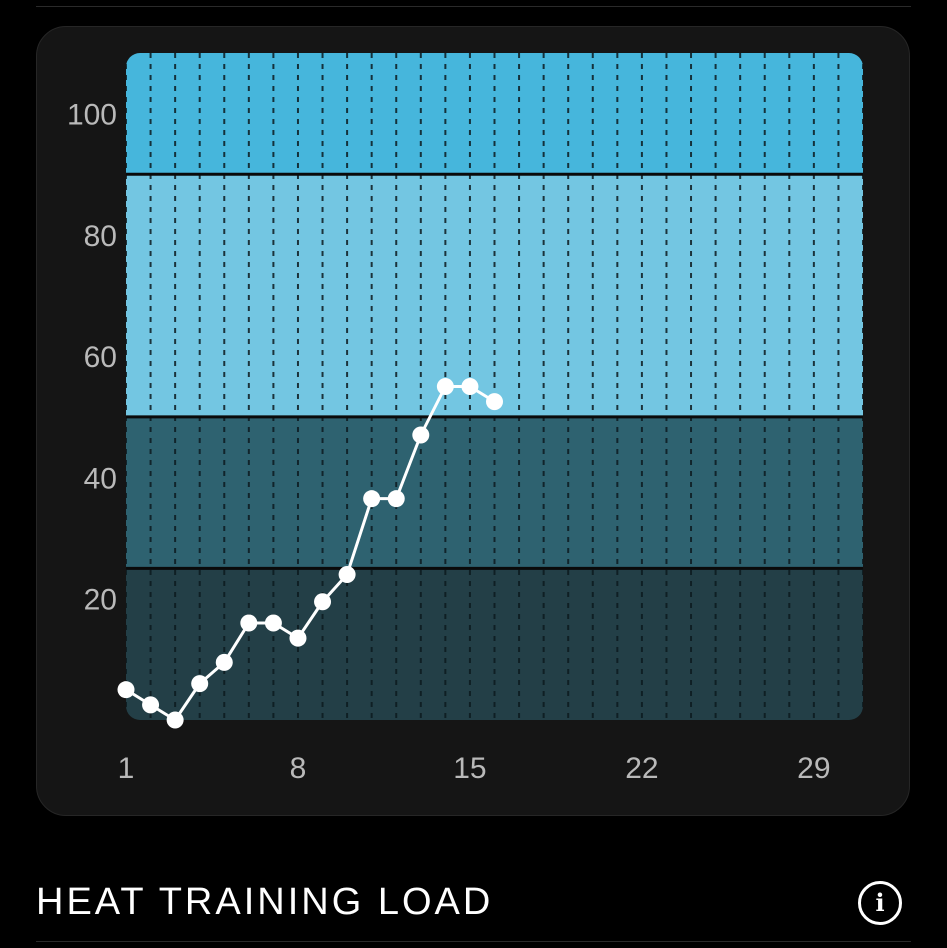  I want to click on y-tick-label-40: 40, so click(100, 478).